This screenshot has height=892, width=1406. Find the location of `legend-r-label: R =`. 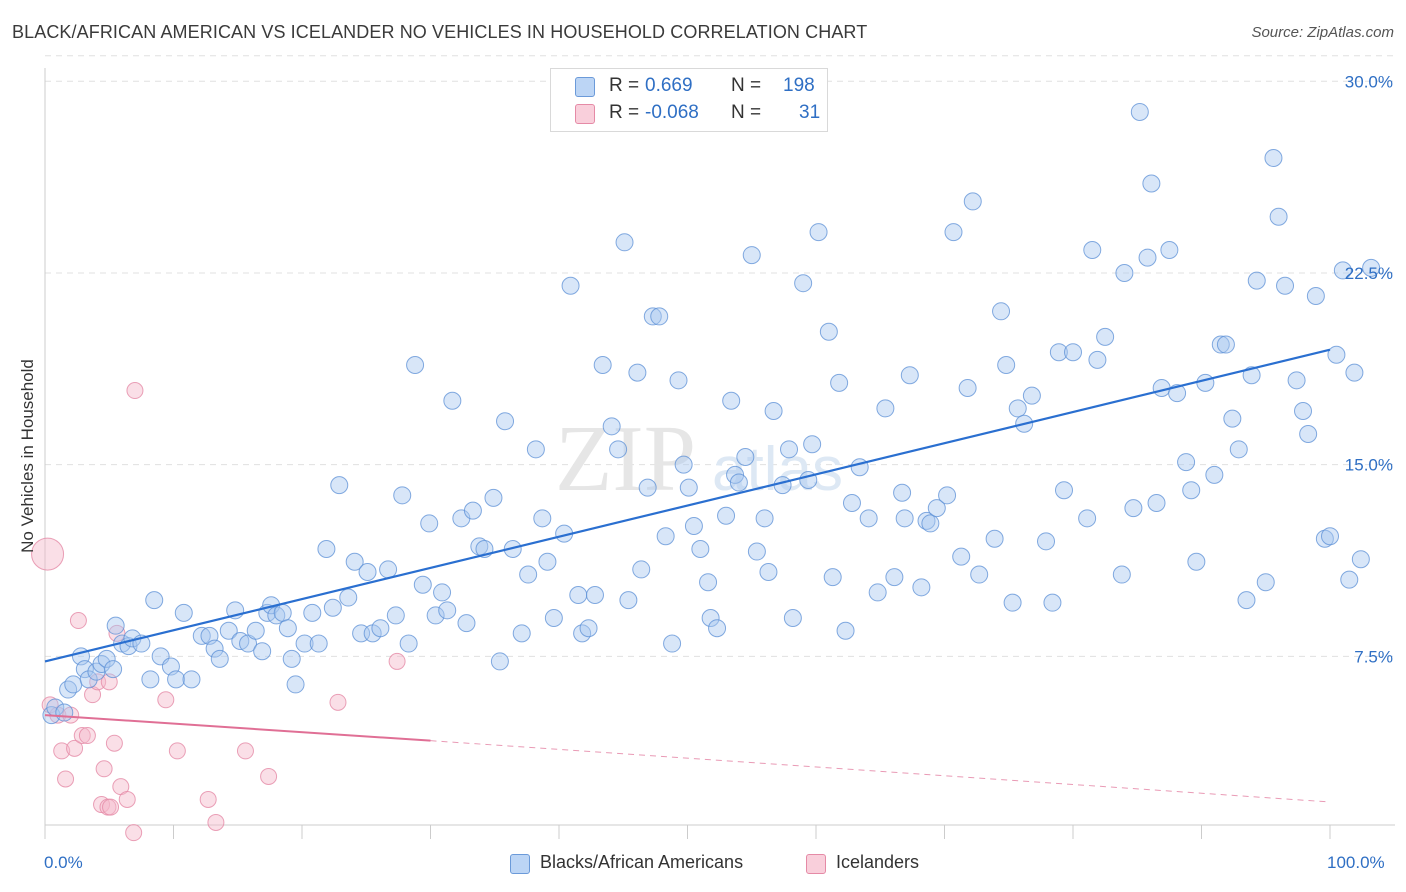

legend-r-label: R = is located at coordinates (624, 112).